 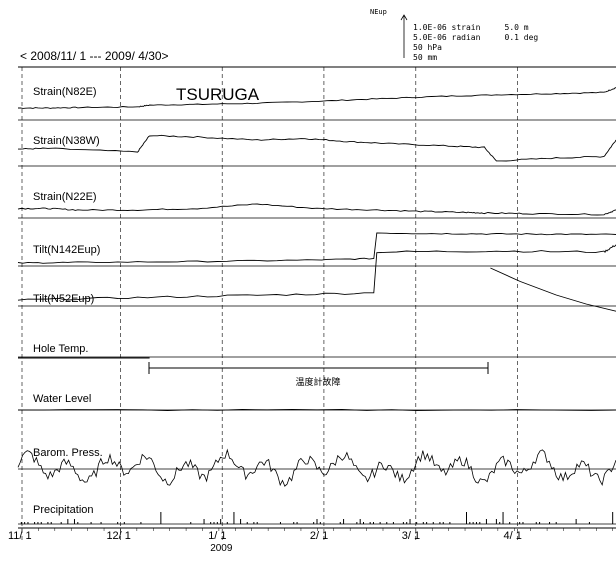 I want to click on date-range-label: < 2008/11/ 1 --- 2009/ 4/30>, so click(x=94, y=56).